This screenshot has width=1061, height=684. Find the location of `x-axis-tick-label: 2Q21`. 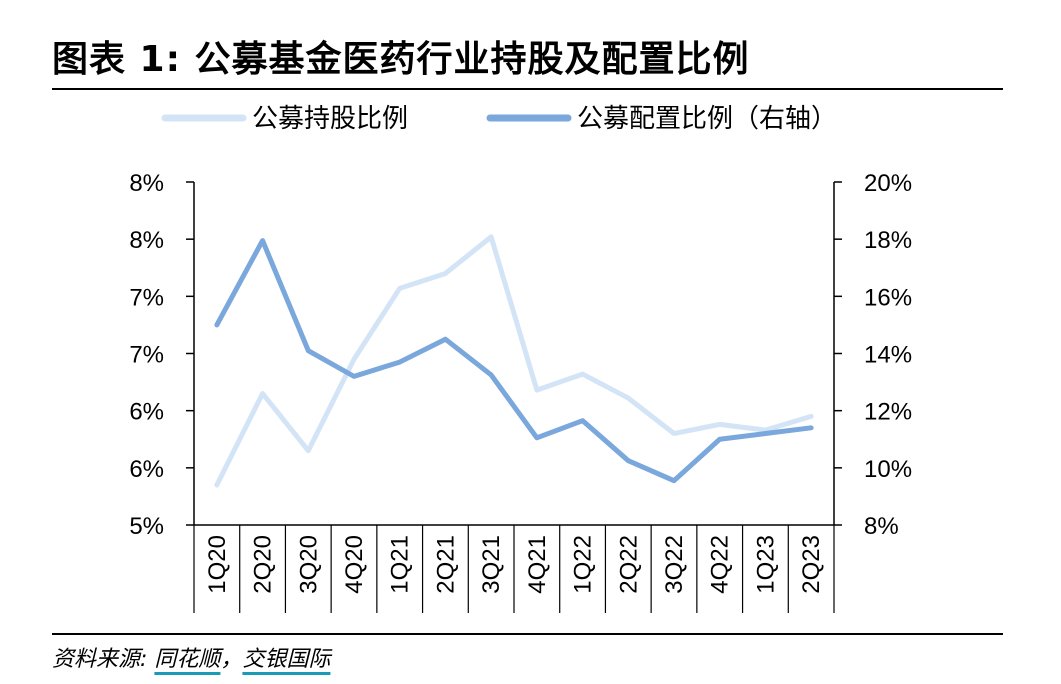

x-axis-tick-label: 2Q21 is located at coordinates (445, 564).